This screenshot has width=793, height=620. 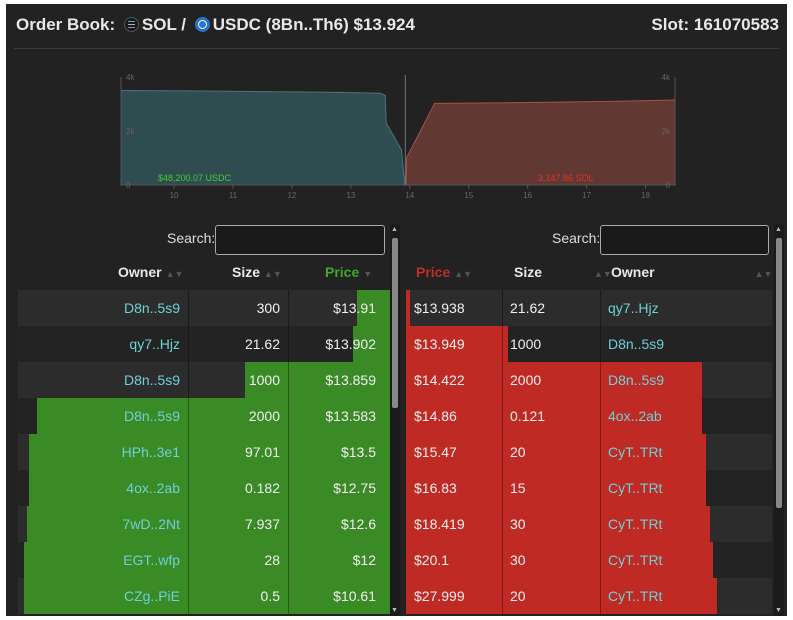 What do you see at coordinates (238, 308) in the screenshot?
I see `bid-size-cell: 300` at bounding box center [238, 308].